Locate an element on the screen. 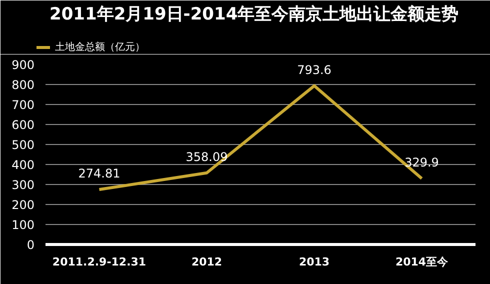  legend-label: 土地金总额（亿元） is located at coordinates (100, 47).